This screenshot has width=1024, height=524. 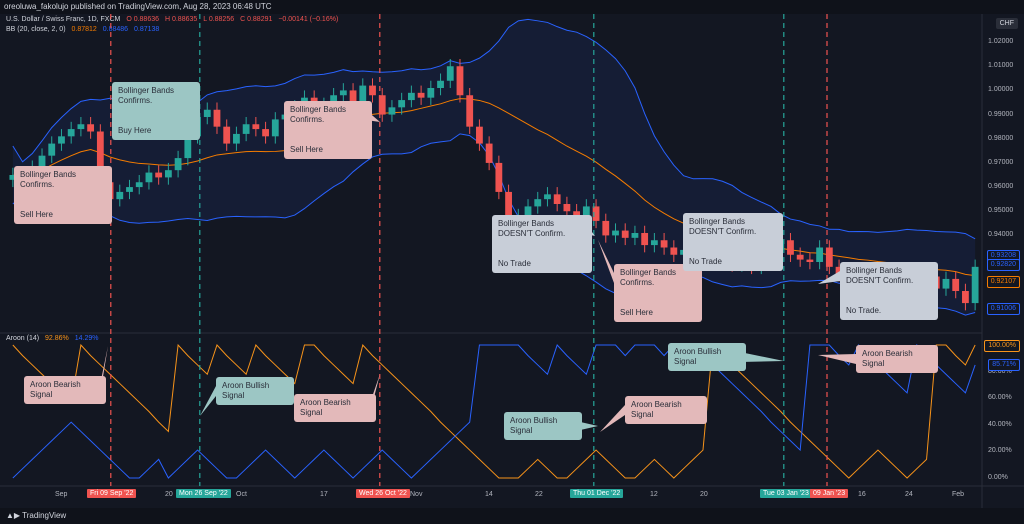 What do you see at coordinates (909, 494) in the screenshot?
I see `time-axis-label: 24` at bounding box center [909, 494].